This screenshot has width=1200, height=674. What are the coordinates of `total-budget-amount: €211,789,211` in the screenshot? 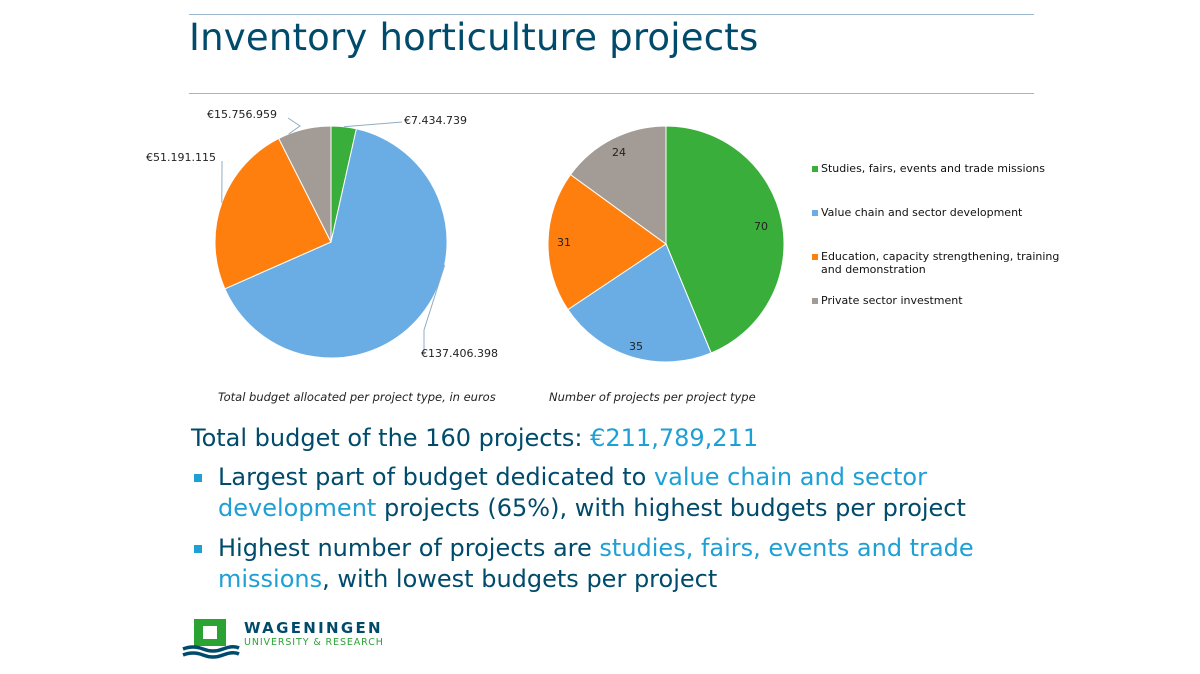 It's located at (674, 438).